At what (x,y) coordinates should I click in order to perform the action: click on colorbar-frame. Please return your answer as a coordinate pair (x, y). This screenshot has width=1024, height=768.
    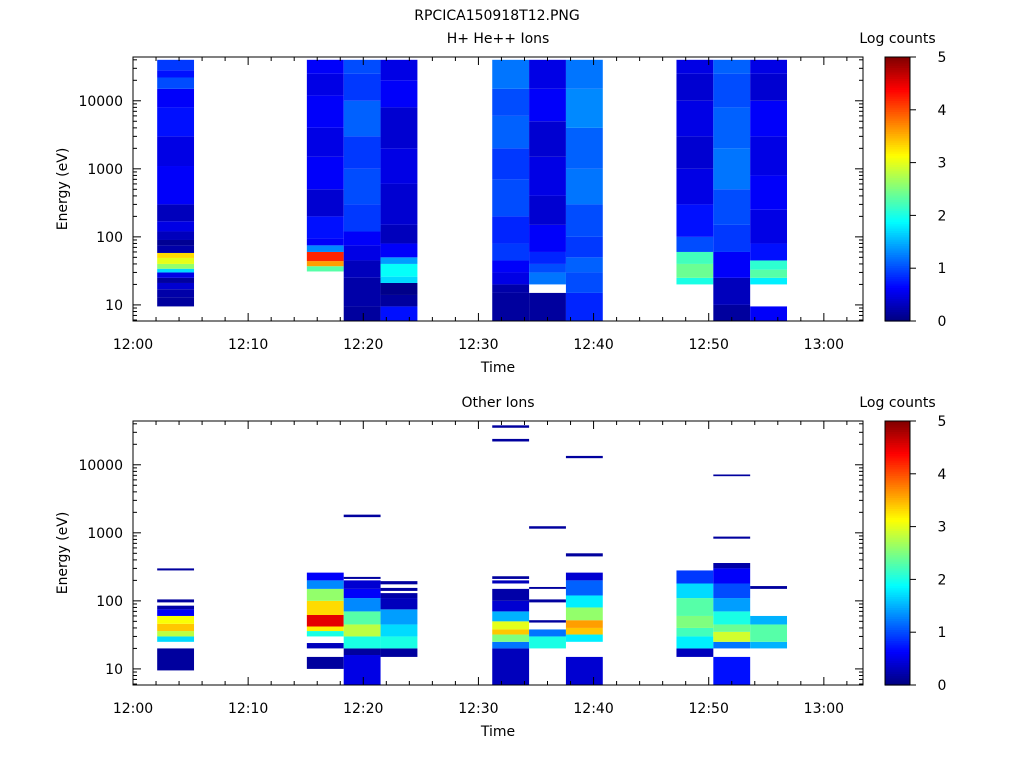
    Looking at the image, I should click on (897, 189).